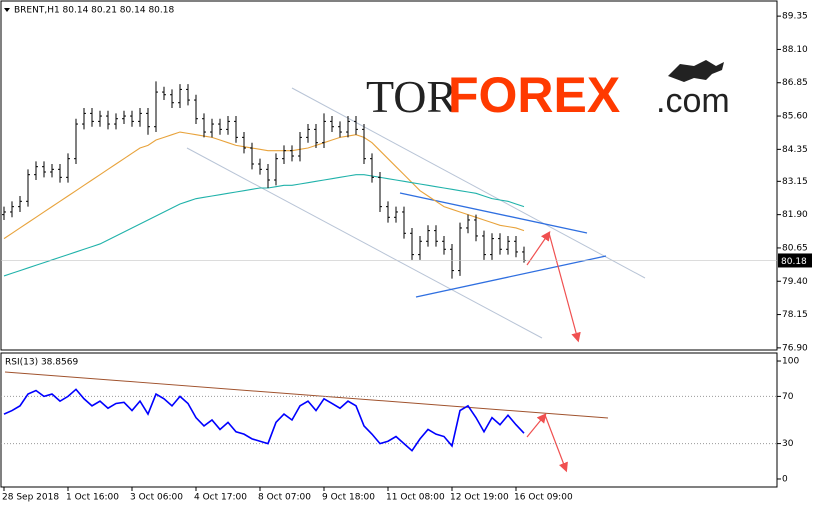 Image resolution: width=817 pixels, height=510 pixels. I want to click on y-tick-label: 88.10, so click(795, 50).